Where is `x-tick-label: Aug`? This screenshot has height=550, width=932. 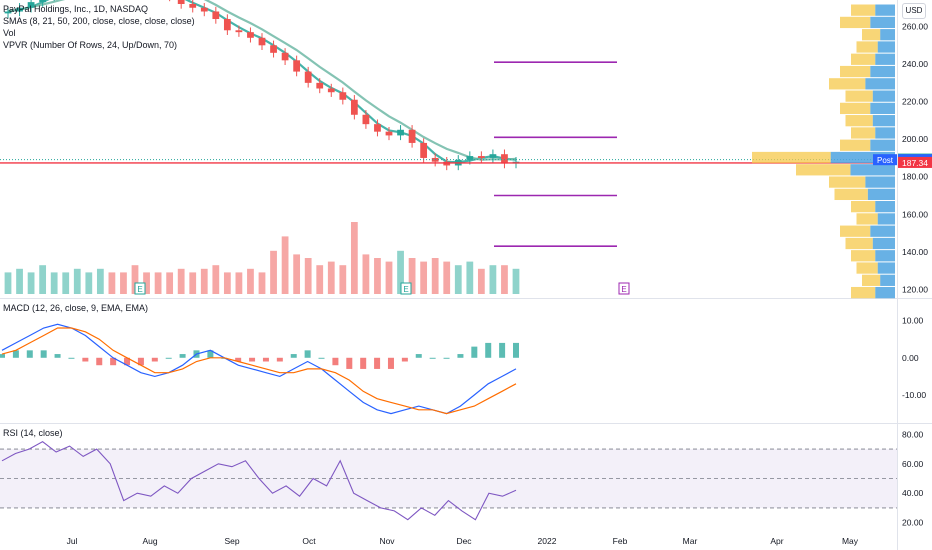
x-tick-label: Aug is located at coordinates (149, 541).